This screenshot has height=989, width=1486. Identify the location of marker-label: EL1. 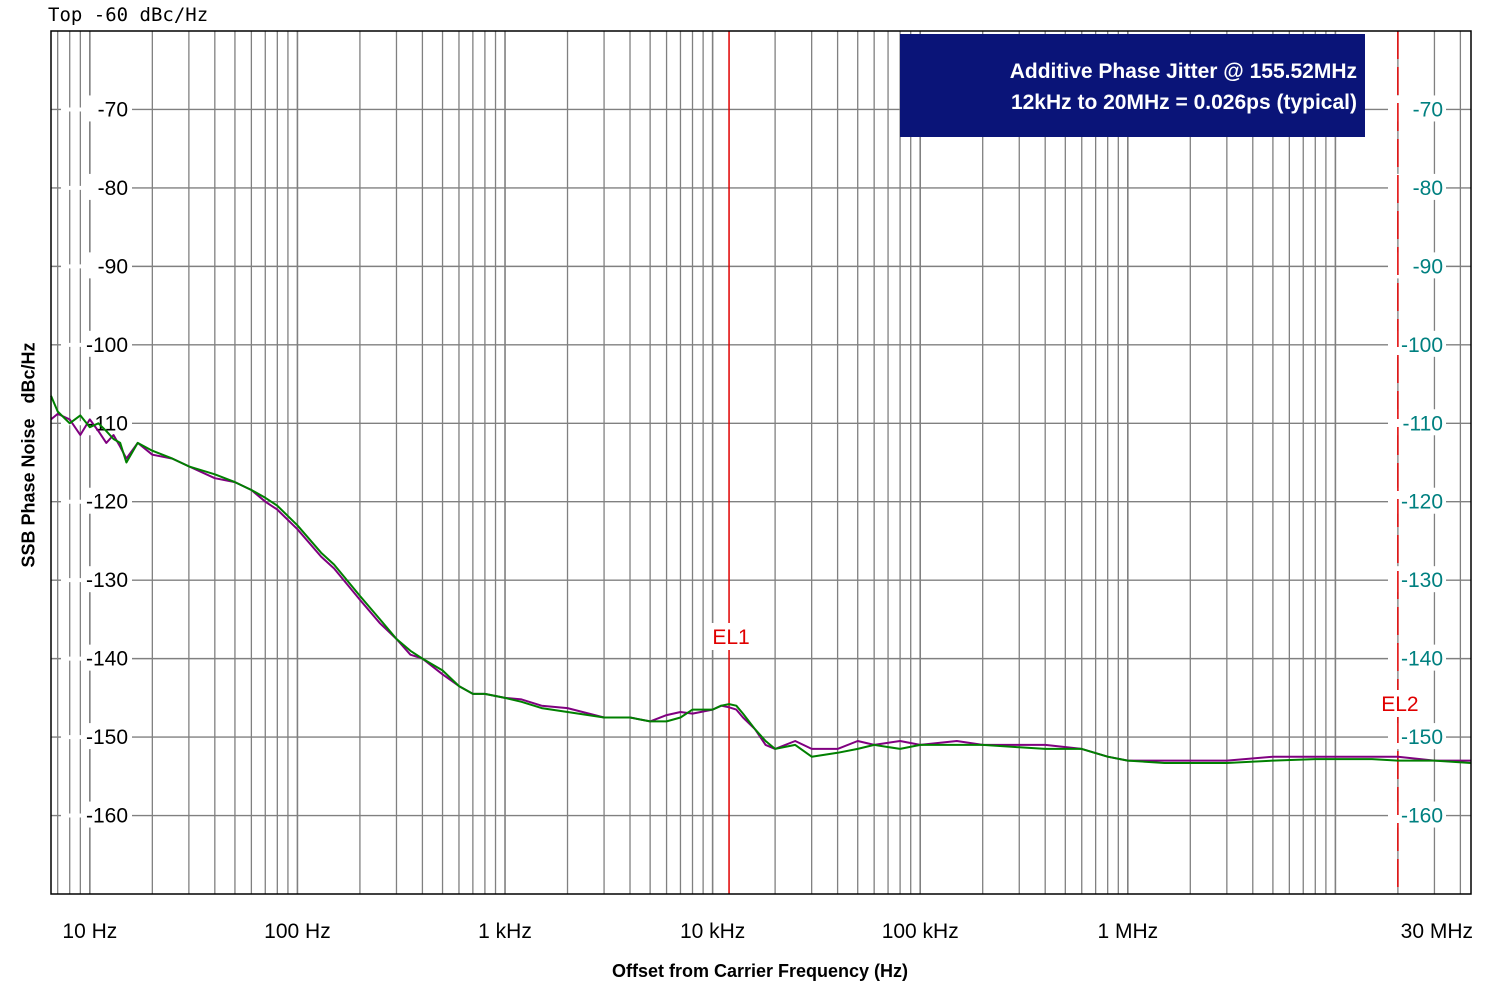
(730, 637).